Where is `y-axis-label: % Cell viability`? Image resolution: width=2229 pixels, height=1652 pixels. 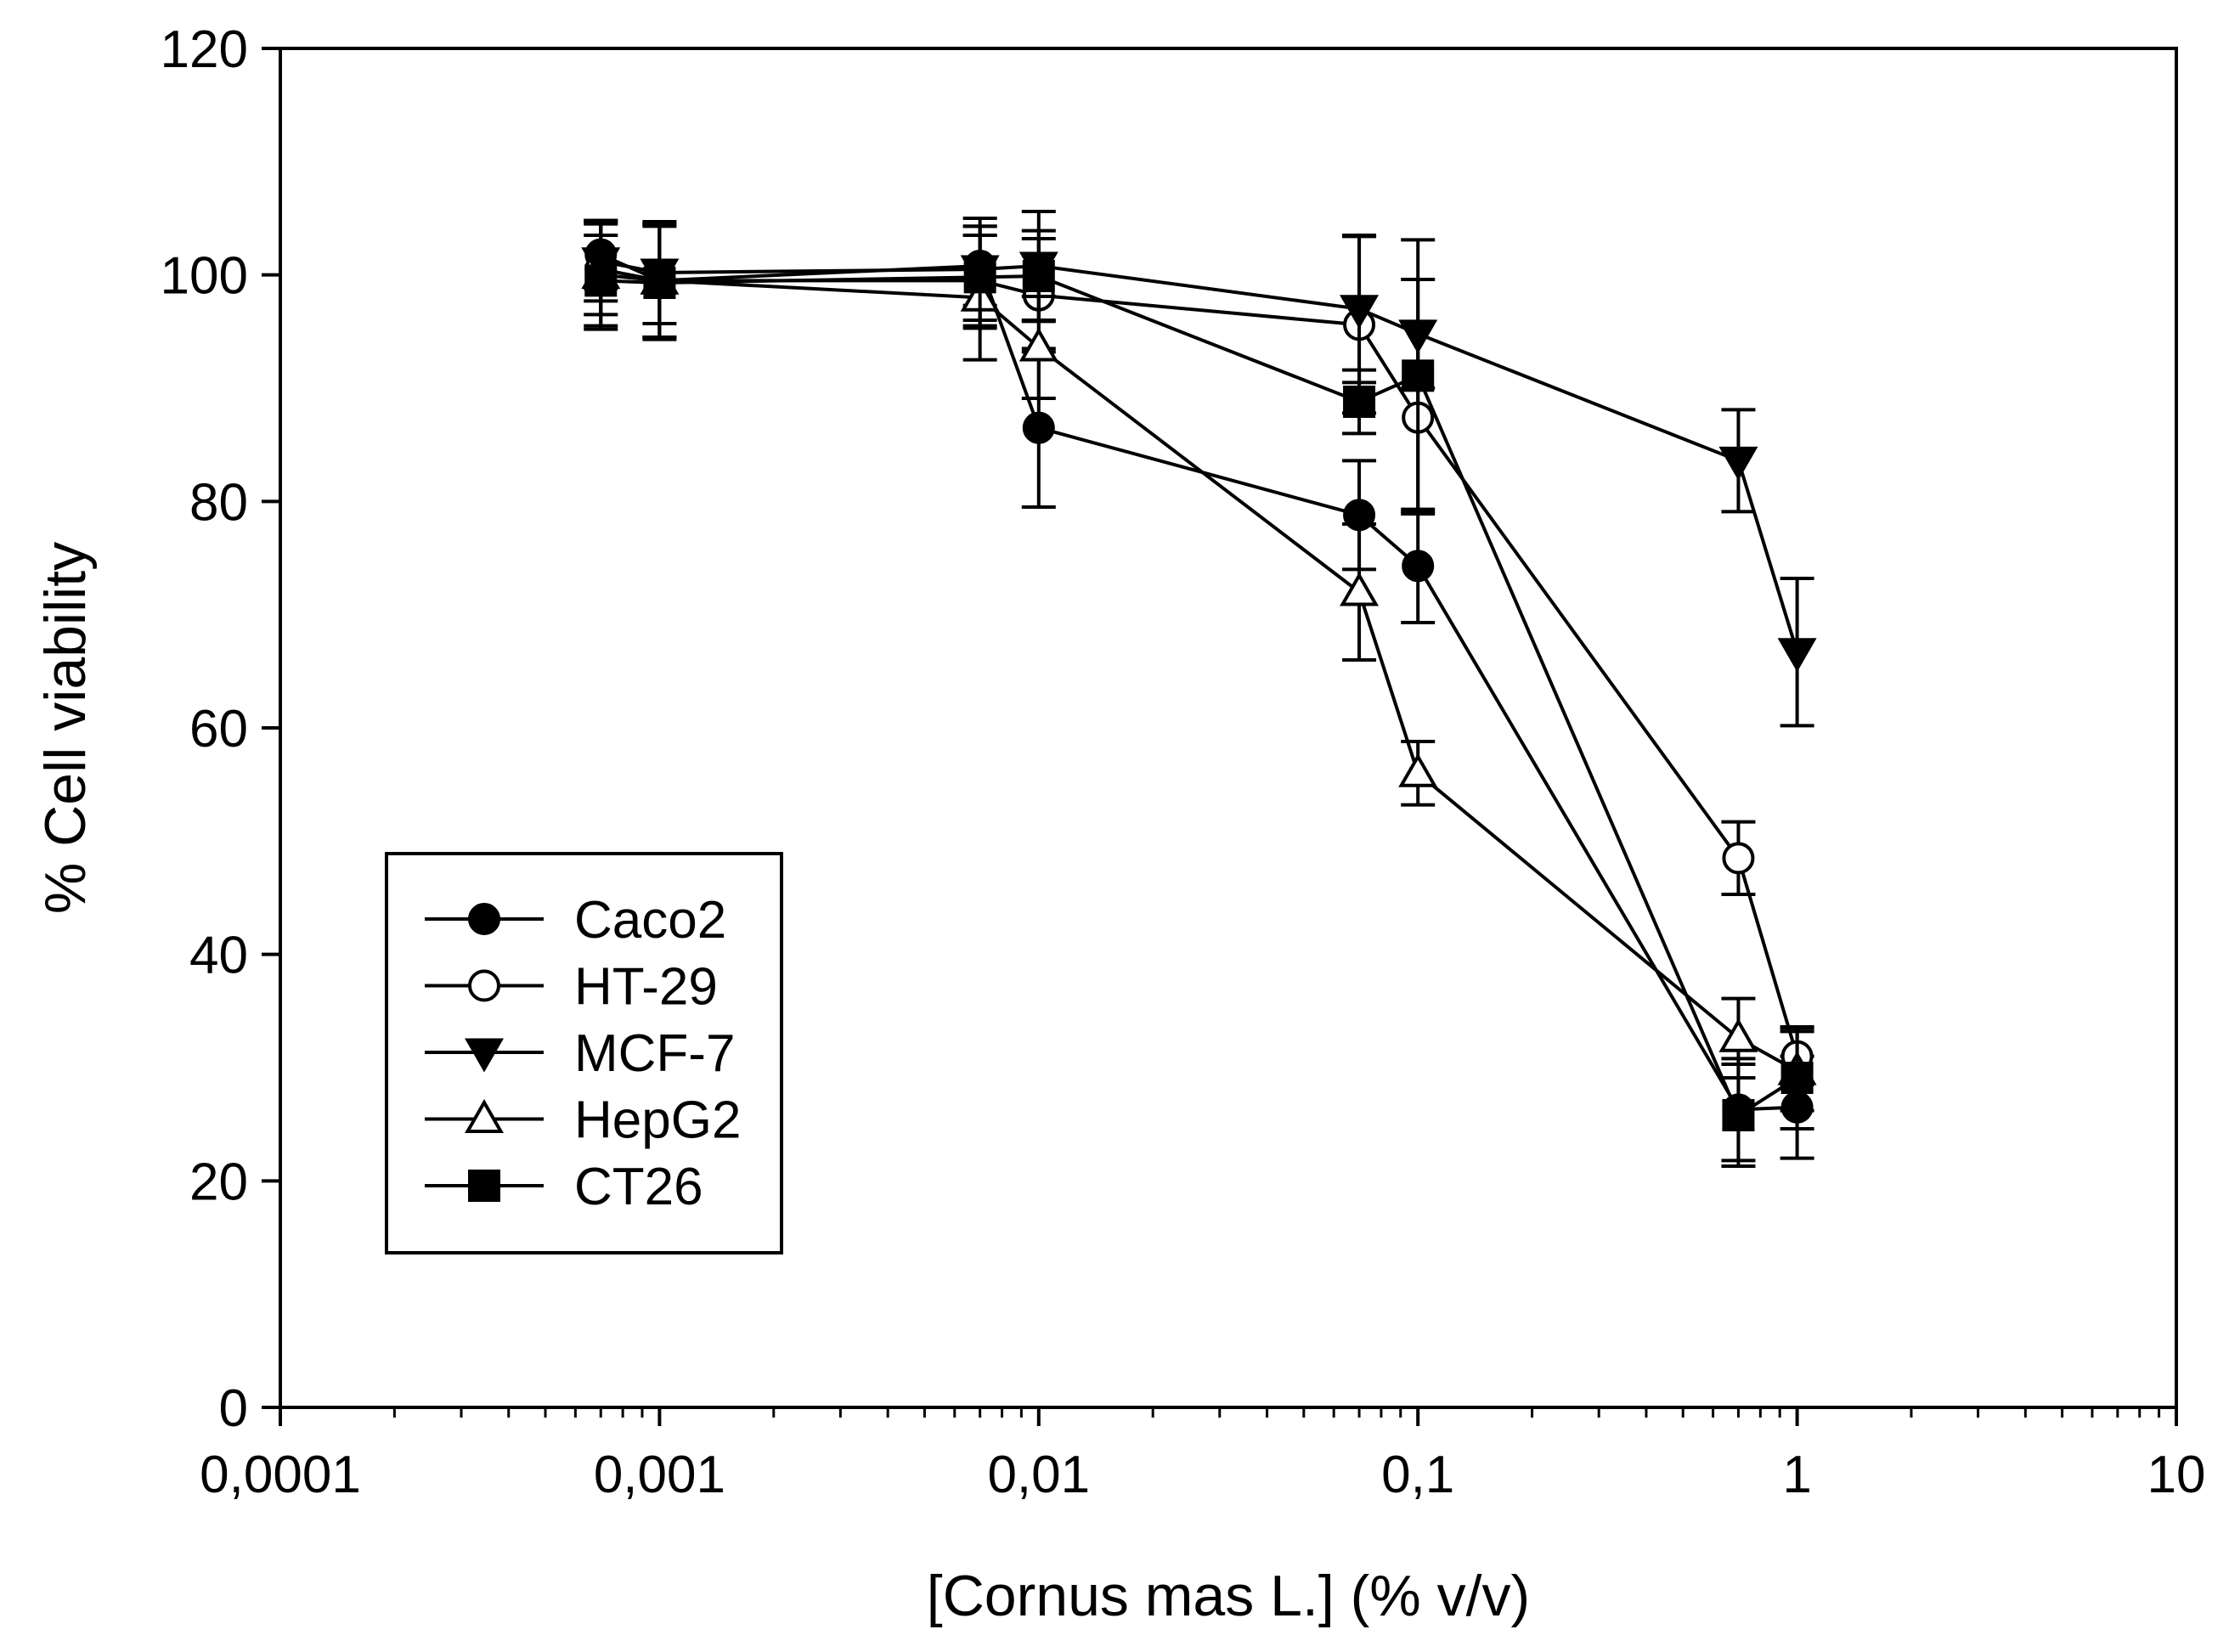 y-axis-label: % Cell viability is located at coordinates (65, 728).